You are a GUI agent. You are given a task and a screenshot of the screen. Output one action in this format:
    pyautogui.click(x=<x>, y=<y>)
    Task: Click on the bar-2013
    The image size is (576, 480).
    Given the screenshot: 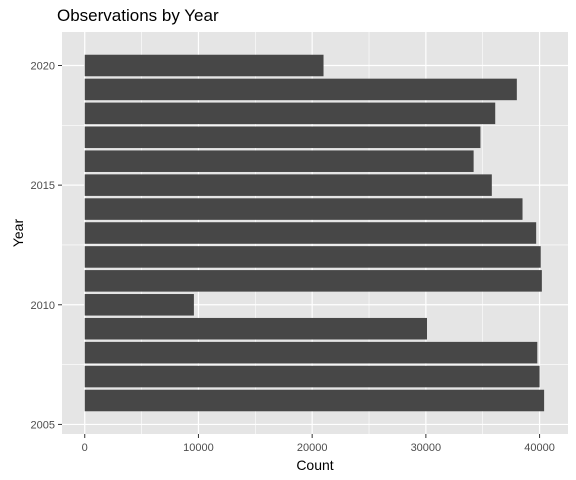 What is the action you would take?
    pyautogui.click(x=310, y=233)
    